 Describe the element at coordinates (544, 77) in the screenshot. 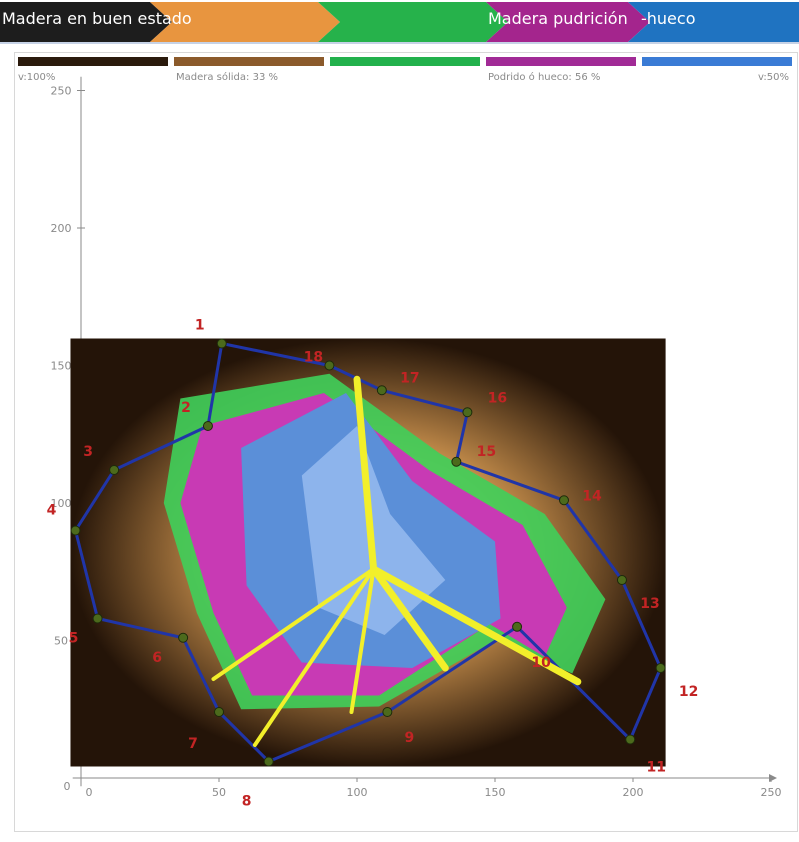

I see `scale-label-rotten: Podrido ó hueco: 56 %` at that location.